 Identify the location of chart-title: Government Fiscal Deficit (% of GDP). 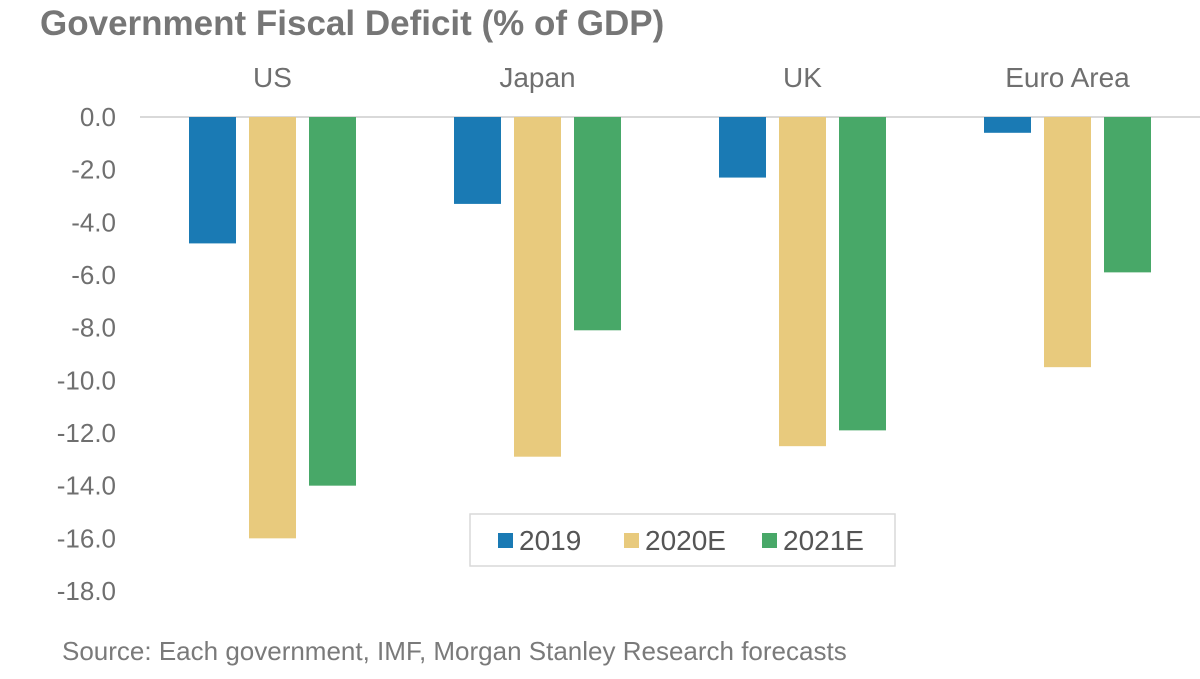
(352, 23).